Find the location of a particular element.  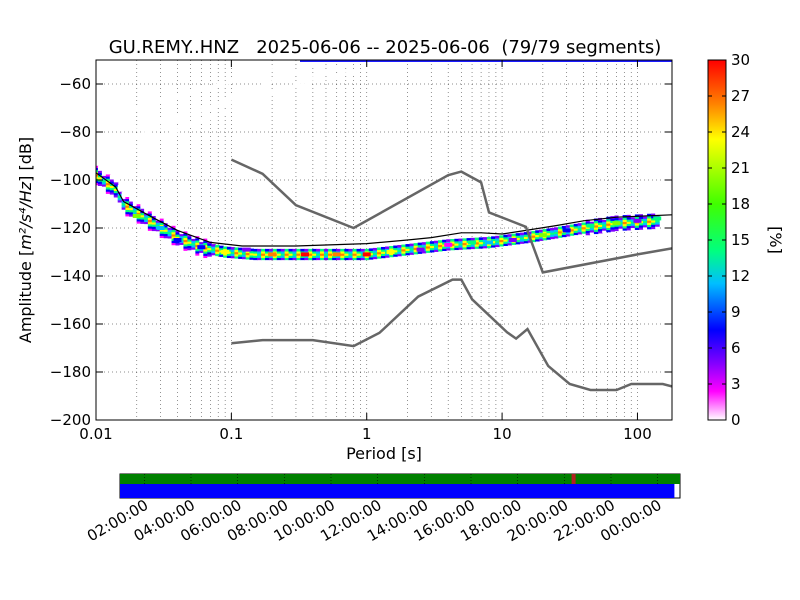

colorbar-tick-label: 9 is located at coordinates (736, 312).